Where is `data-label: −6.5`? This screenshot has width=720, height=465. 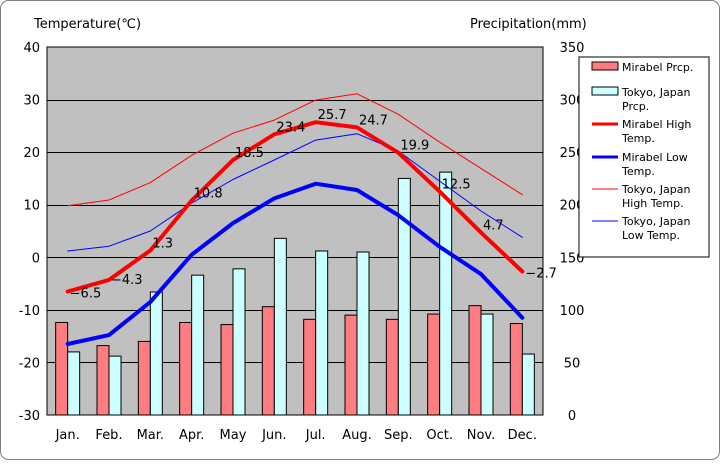 data-label: −6.5 is located at coordinates (86, 293).